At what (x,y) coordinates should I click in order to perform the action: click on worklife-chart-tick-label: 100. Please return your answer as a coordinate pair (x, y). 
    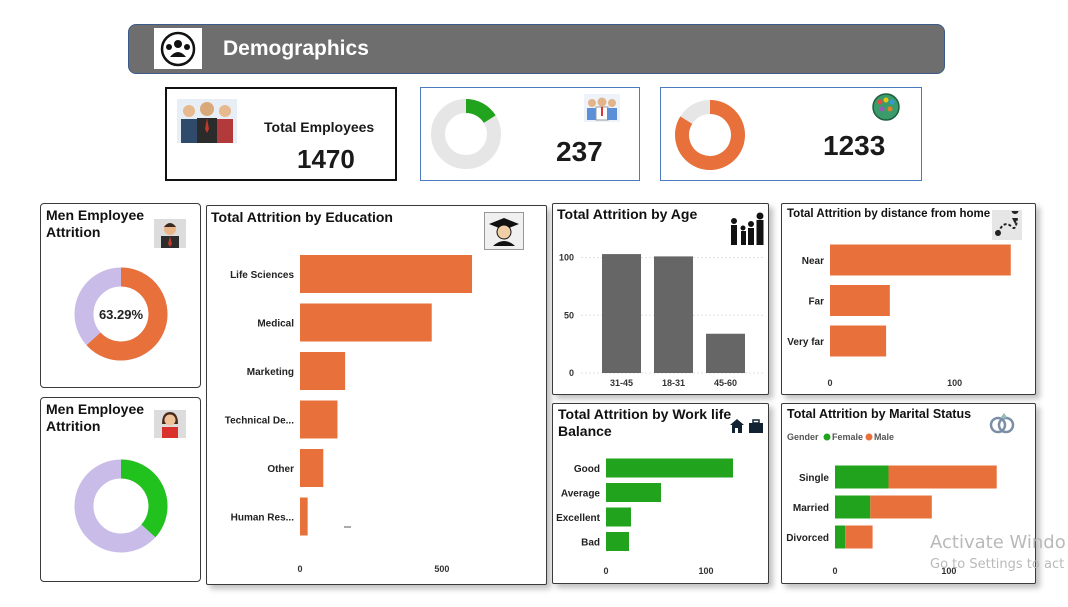
    Looking at the image, I should click on (705, 571).